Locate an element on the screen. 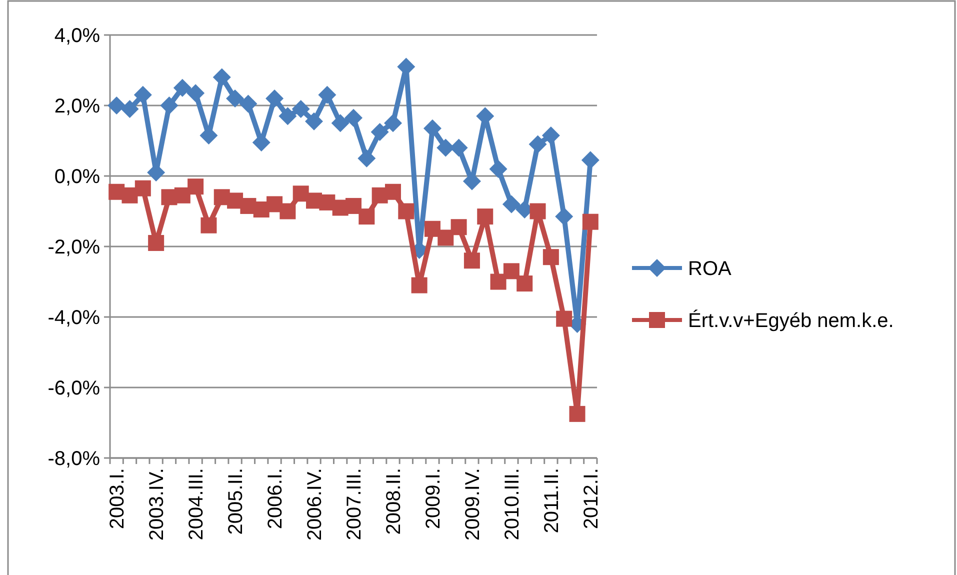 This screenshot has height=575, width=957. x-tick-label: 2009.IV. is located at coordinates (473, 504).